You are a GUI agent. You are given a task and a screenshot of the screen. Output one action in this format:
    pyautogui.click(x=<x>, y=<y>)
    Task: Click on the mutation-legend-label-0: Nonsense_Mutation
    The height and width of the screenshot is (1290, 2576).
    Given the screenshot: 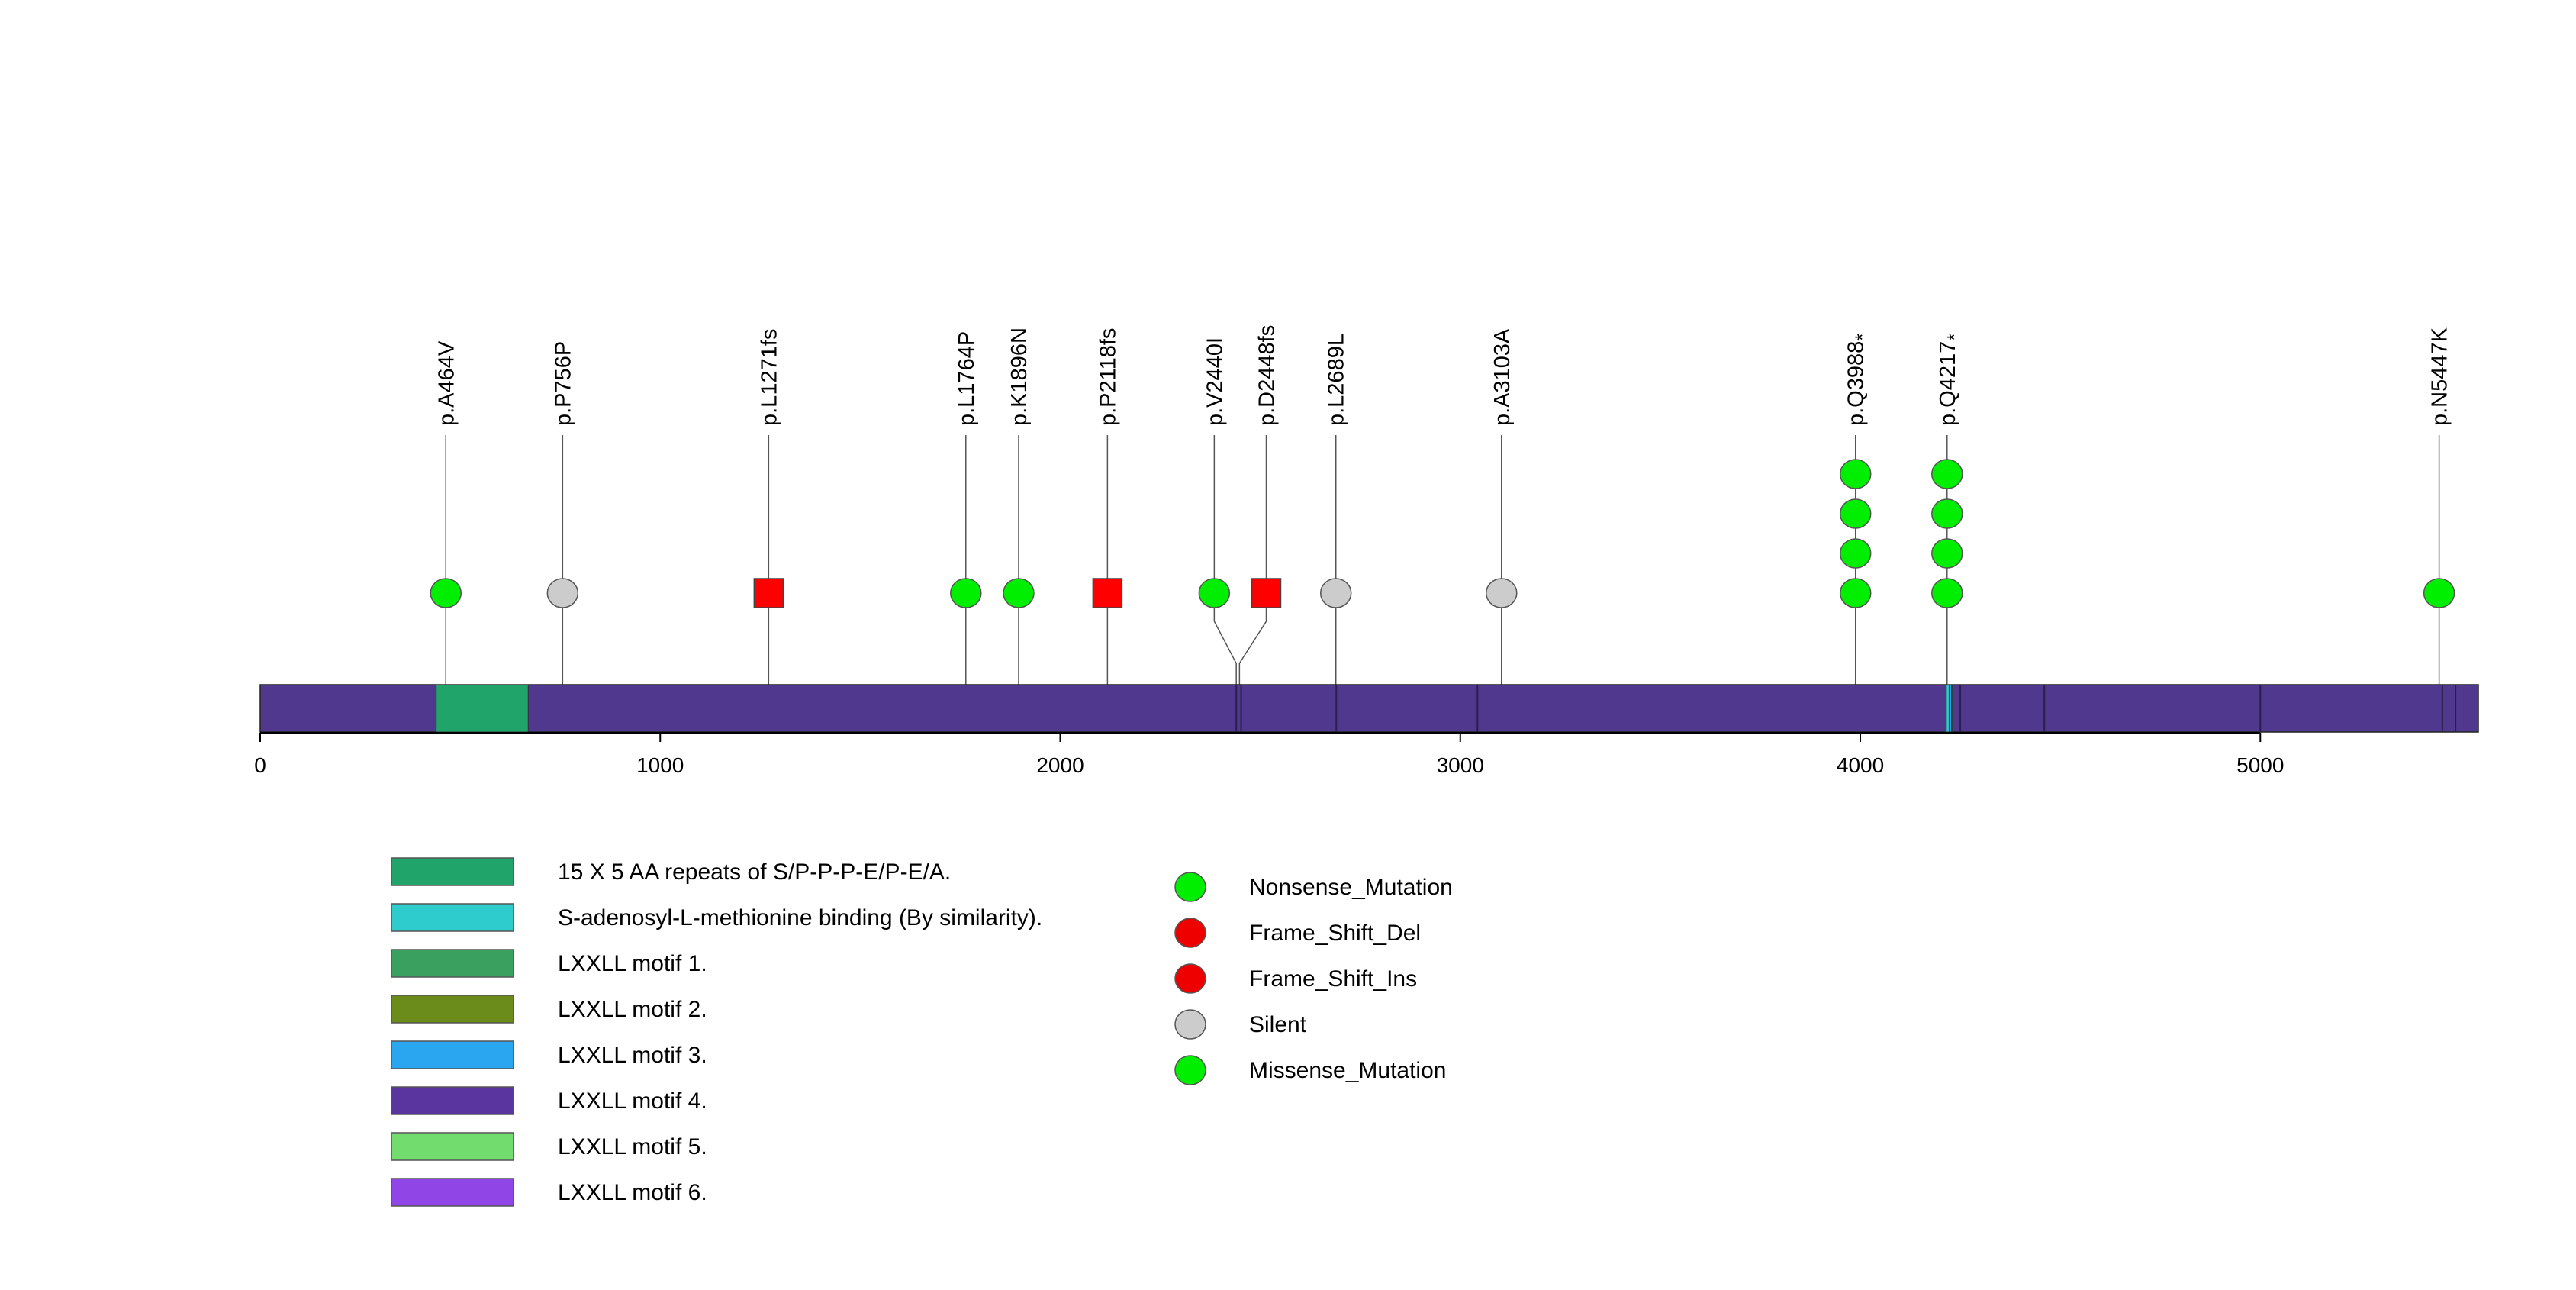 What is the action you would take?
    pyautogui.click(x=1351, y=888)
    